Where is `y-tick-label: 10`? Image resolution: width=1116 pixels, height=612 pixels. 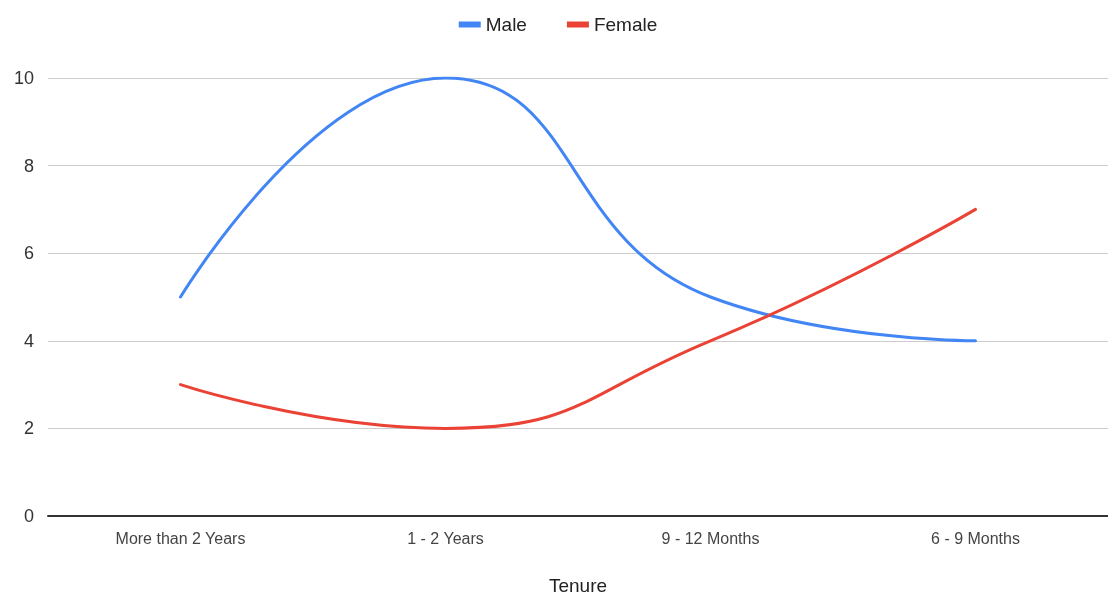
y-tick-label: 10 is located at coordinates (23, 78).